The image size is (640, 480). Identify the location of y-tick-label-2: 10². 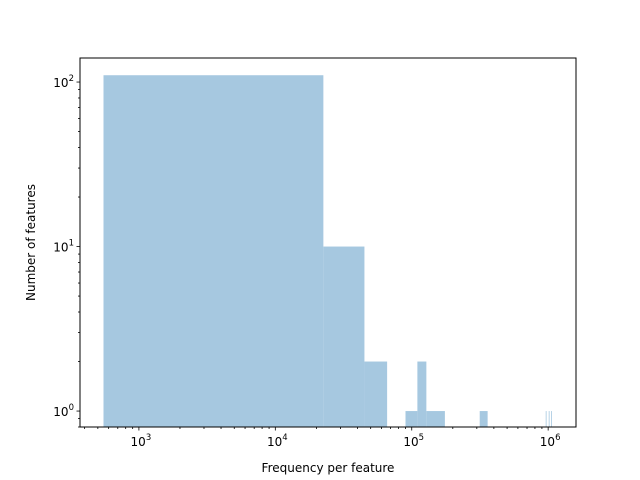
(63, 82).